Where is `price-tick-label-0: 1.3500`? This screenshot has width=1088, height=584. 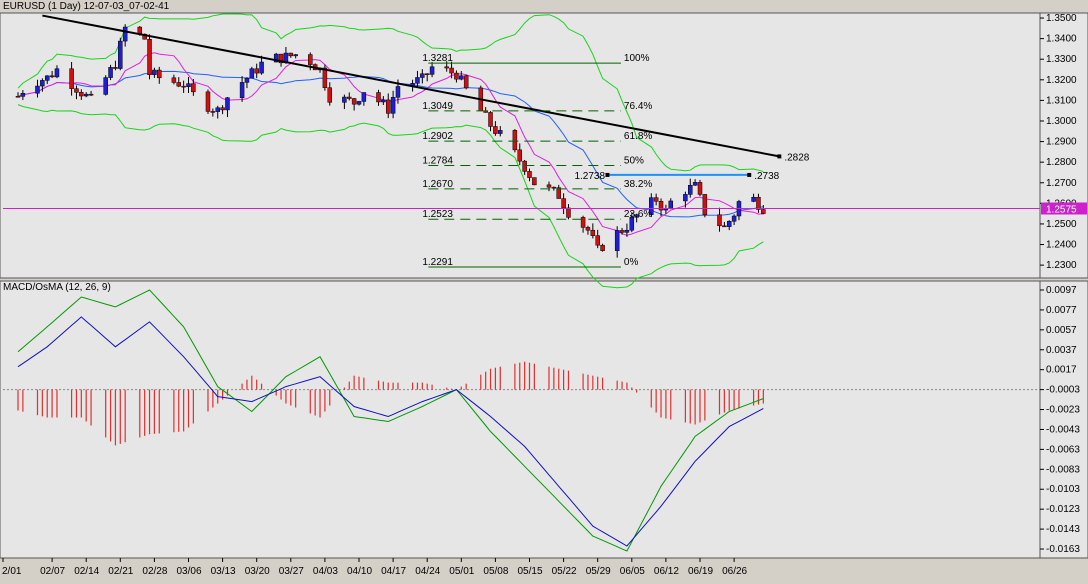 price-tick-label-0: 1.3500 is located at coordinates (1061, 18).